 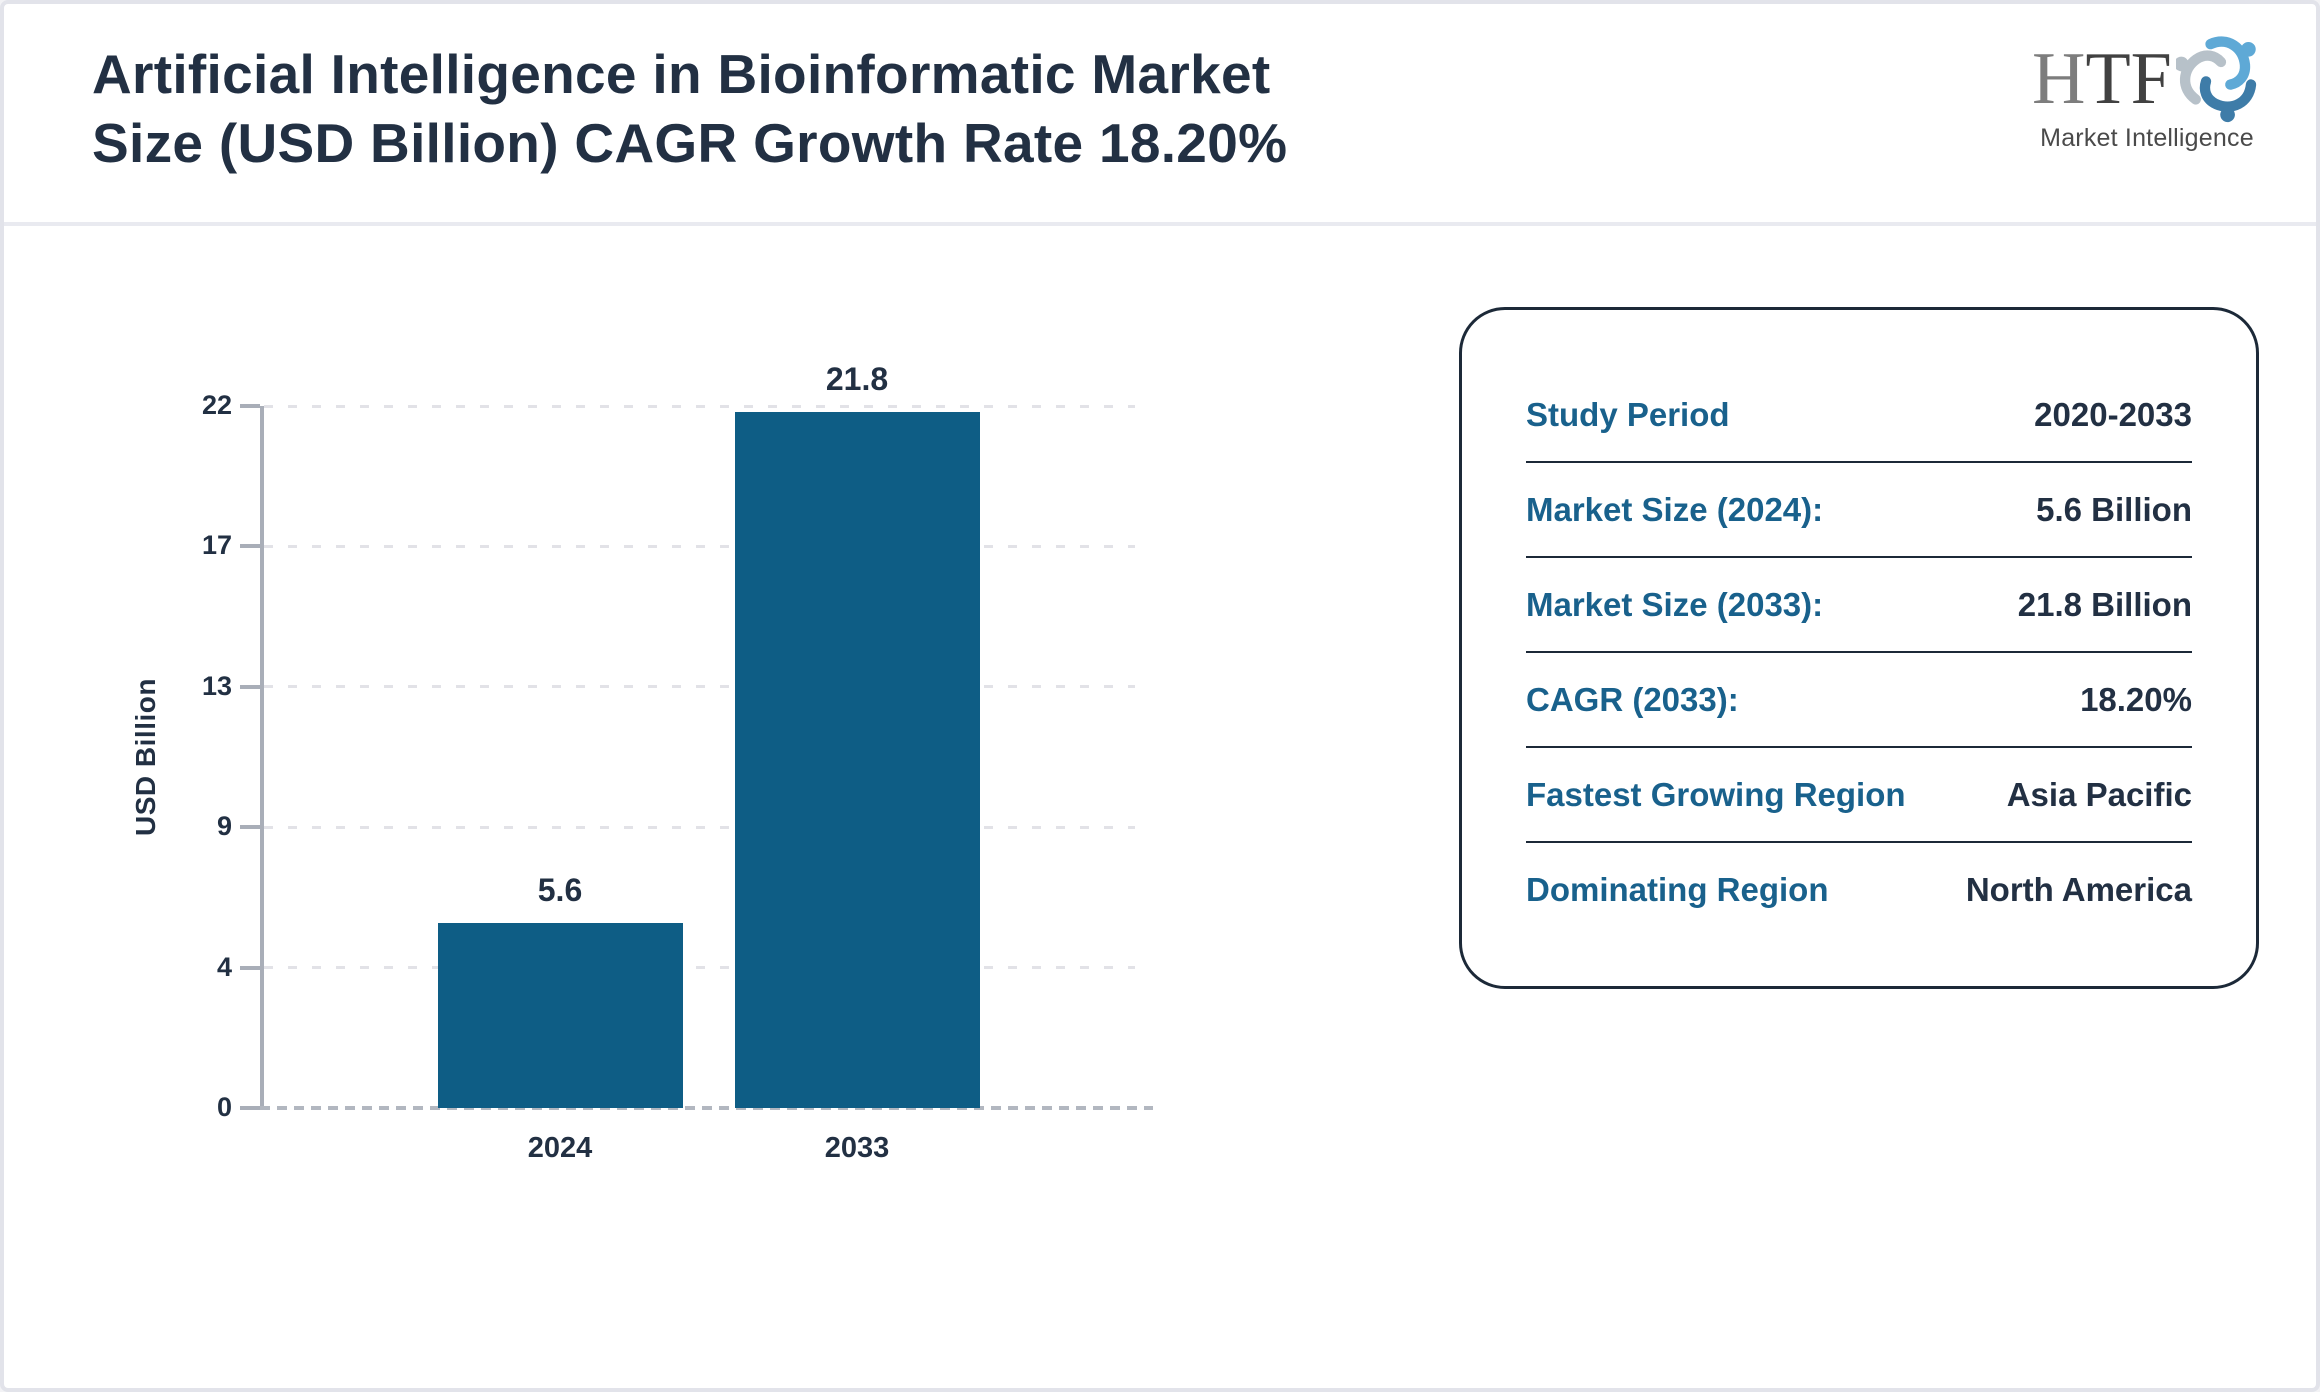 What do you see at coordinates (2099, 794) in the screenshot?
I see `info-value: Asia Pacific` at bounding box center [2099, 794].